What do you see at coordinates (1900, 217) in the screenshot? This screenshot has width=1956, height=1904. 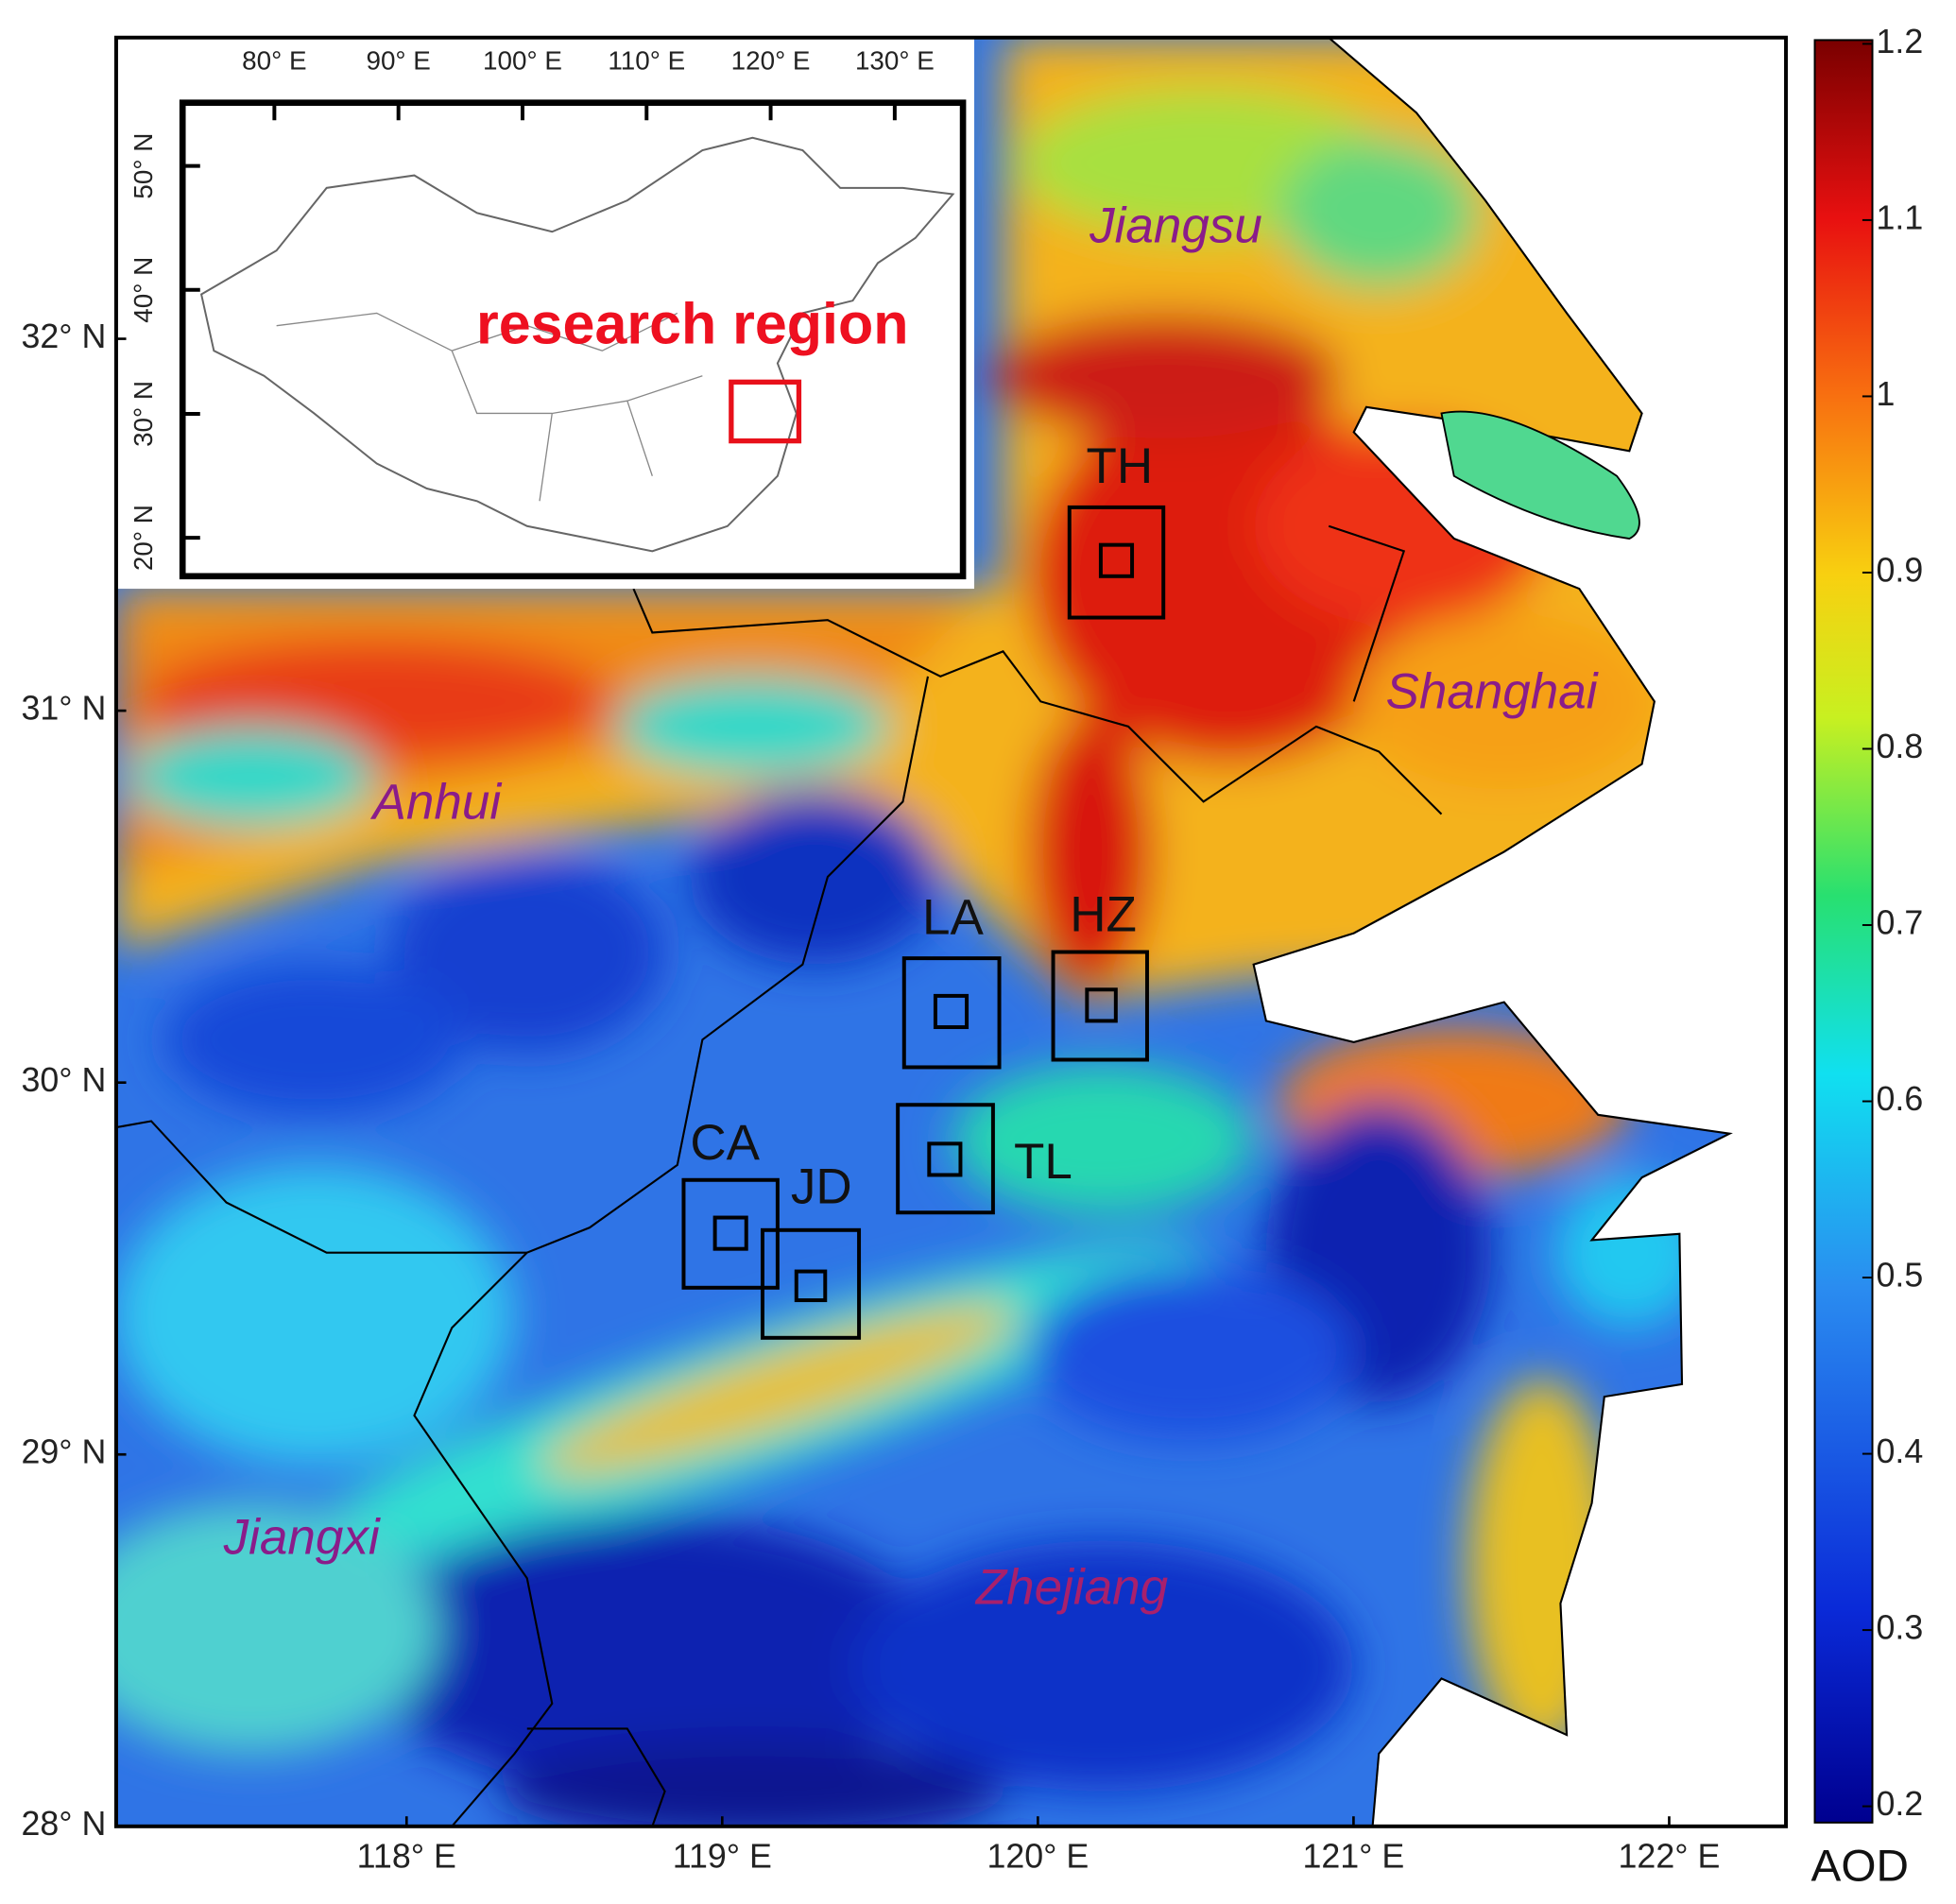 I see `colorbar-tick-label: 1.1` at bounding box center [1900, 217].